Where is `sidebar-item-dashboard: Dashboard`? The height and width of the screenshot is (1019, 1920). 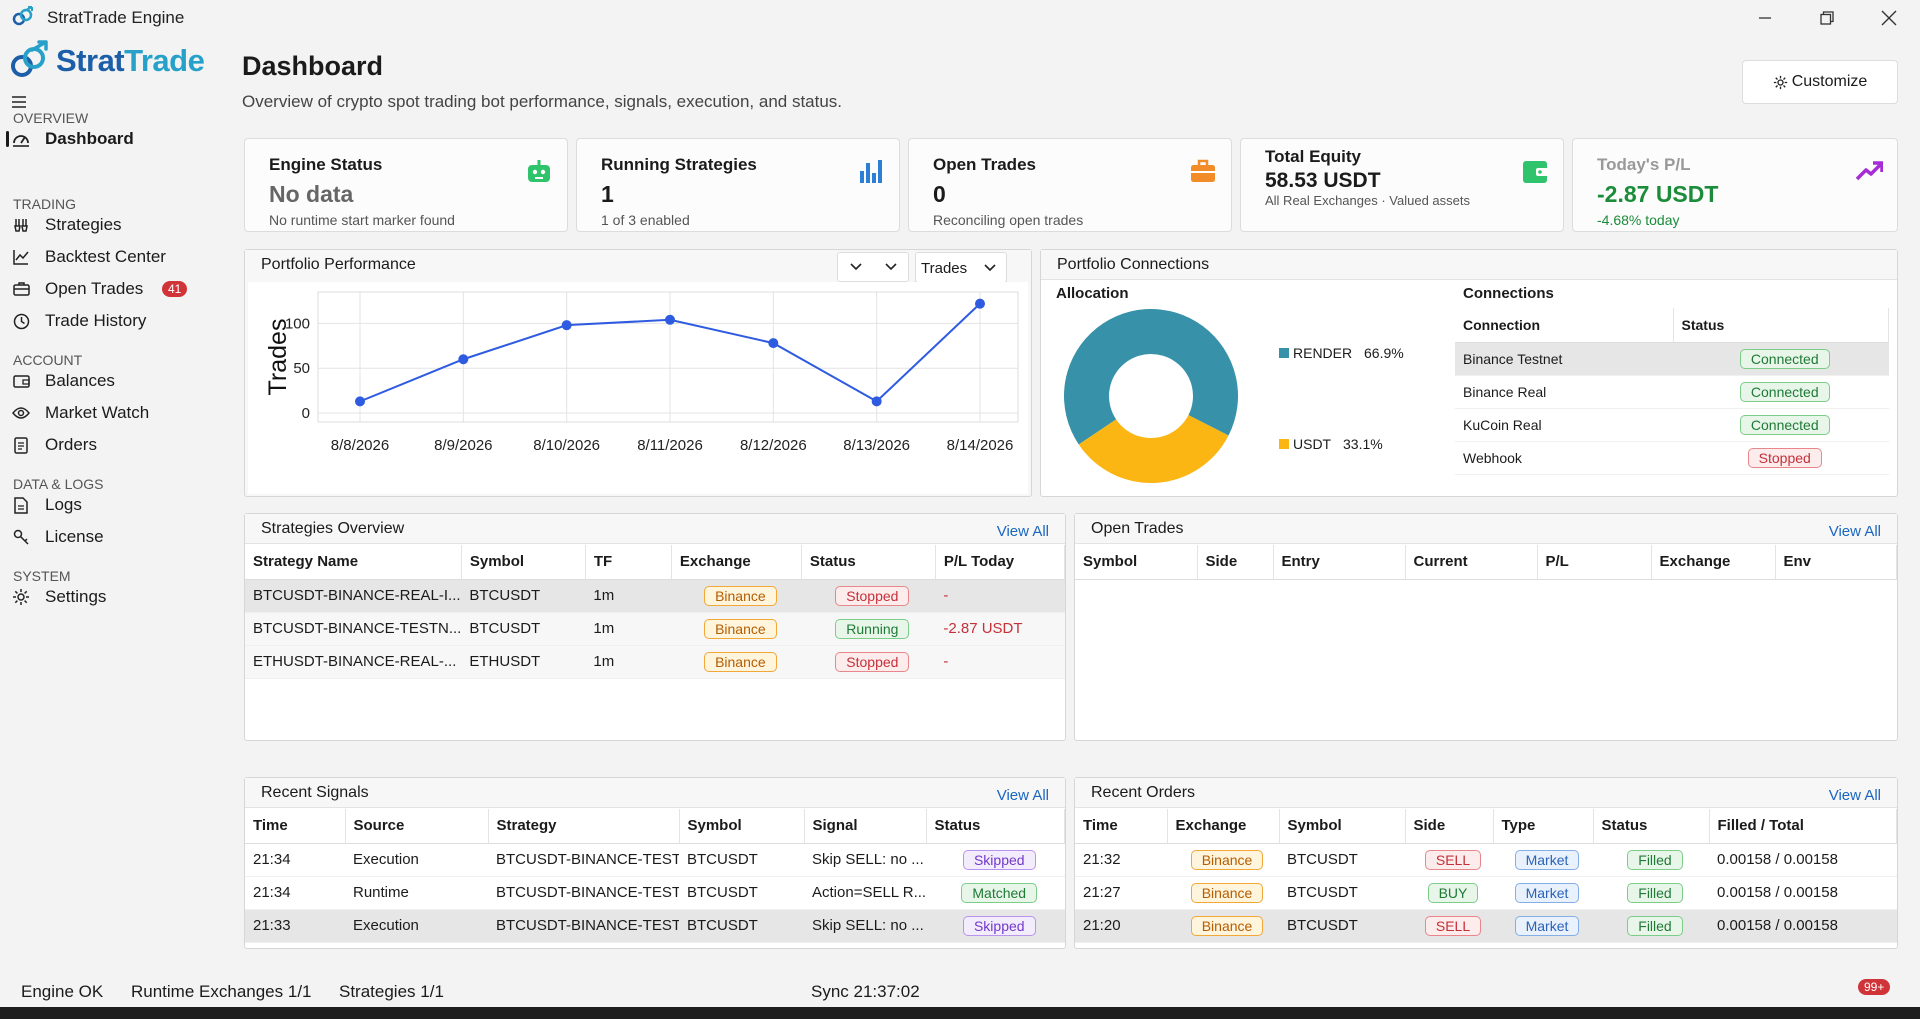 sidebar-item-dashboard: Dashboard is located at coordinates (105, 139).